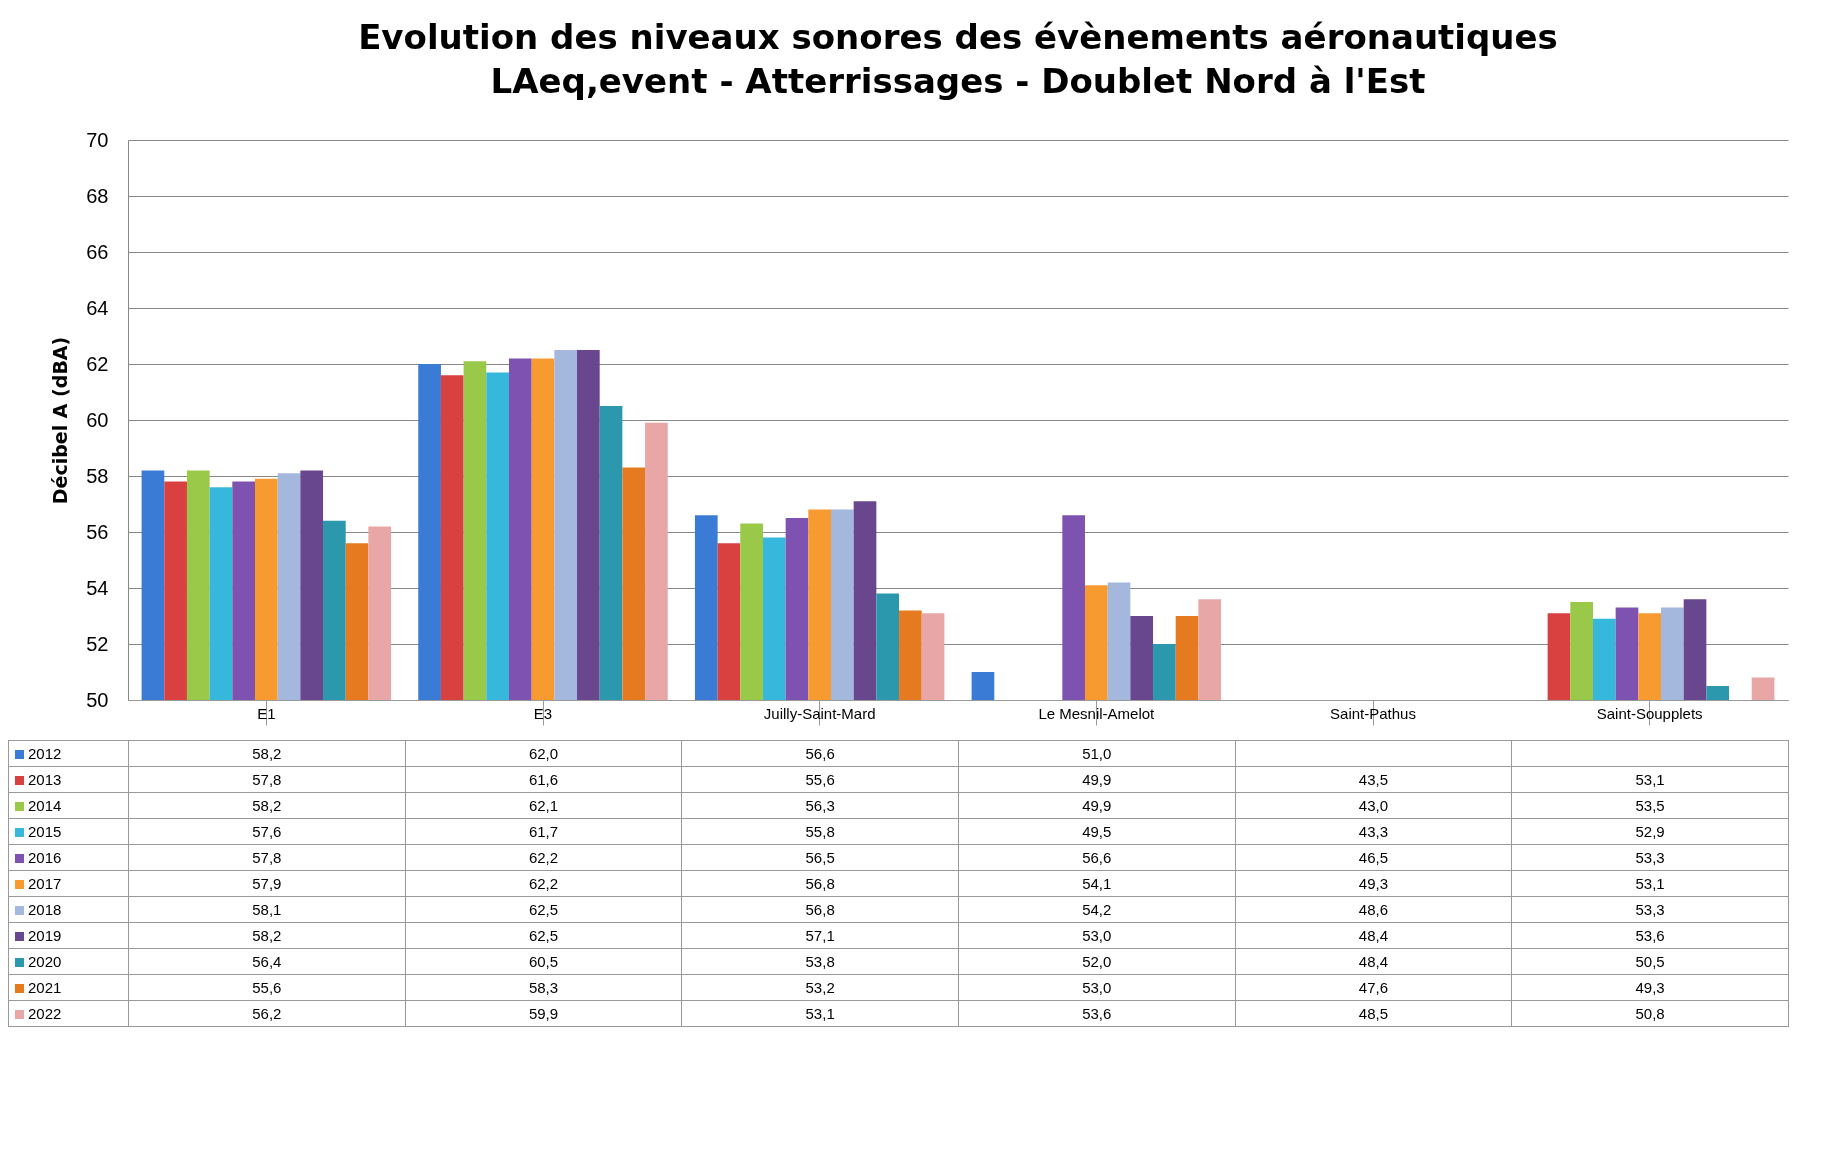 The height and width of the screenshot is (1165, 1843). Describe the element at coordinates (68, 987) in the screenshot. I see `legend-label: 2021` at that location.